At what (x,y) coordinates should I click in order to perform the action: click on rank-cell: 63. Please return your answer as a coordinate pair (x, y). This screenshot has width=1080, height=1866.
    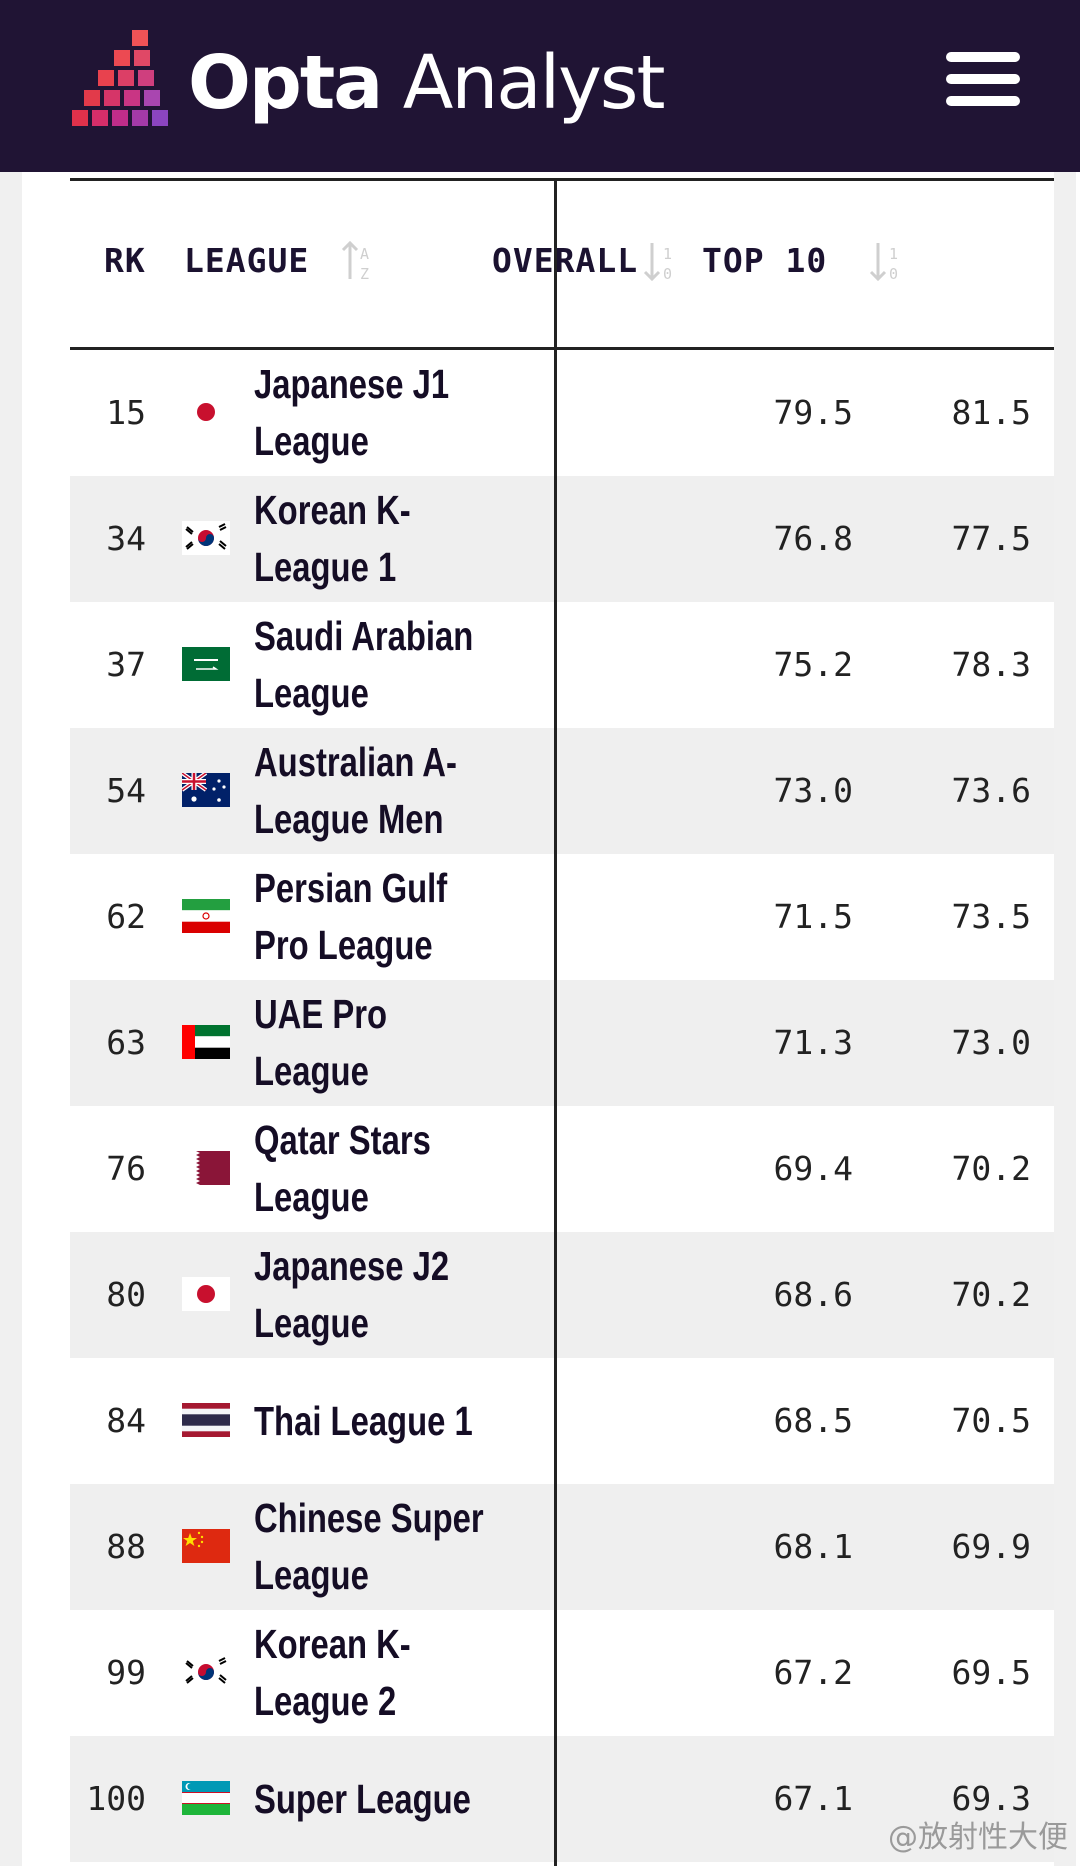
    Looking at the image, I should click on (126, 1042).